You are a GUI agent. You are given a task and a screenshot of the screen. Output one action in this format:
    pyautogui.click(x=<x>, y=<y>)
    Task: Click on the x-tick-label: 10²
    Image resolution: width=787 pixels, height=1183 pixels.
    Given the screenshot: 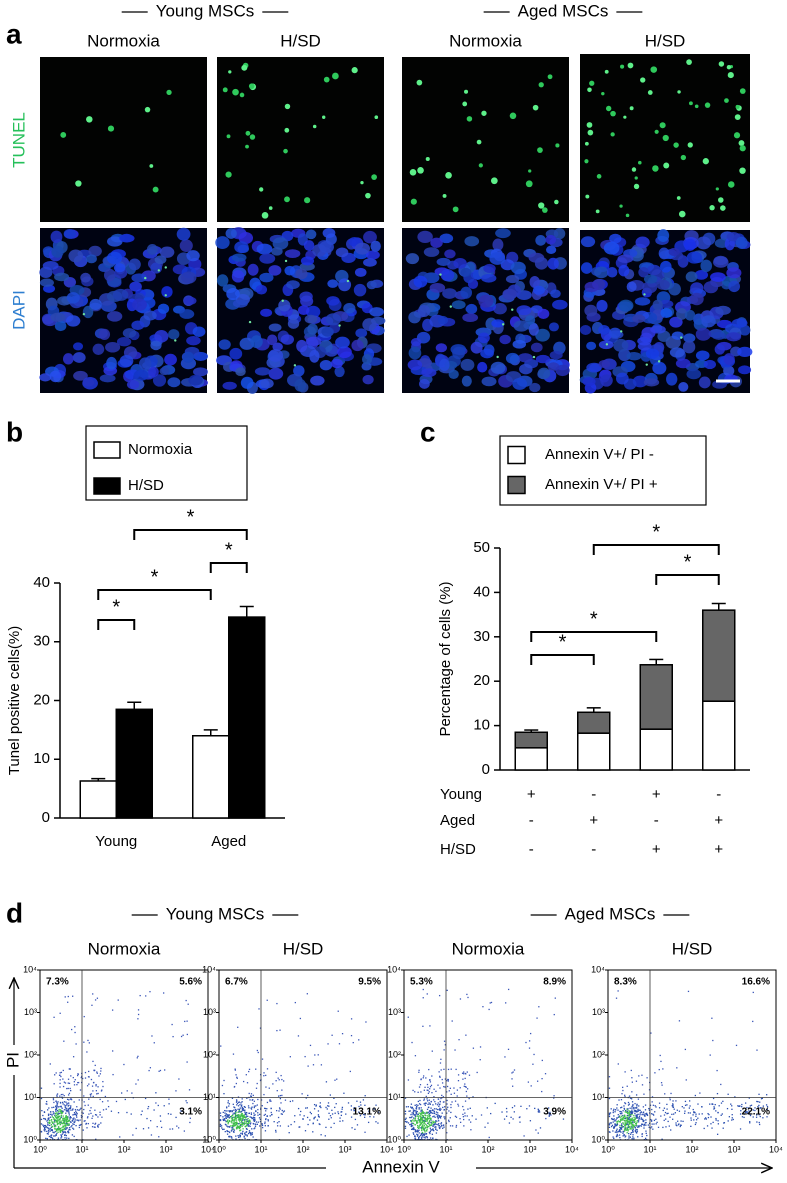 What is the action you would take?
    pyautogui.click(x=302, y=1149)
    